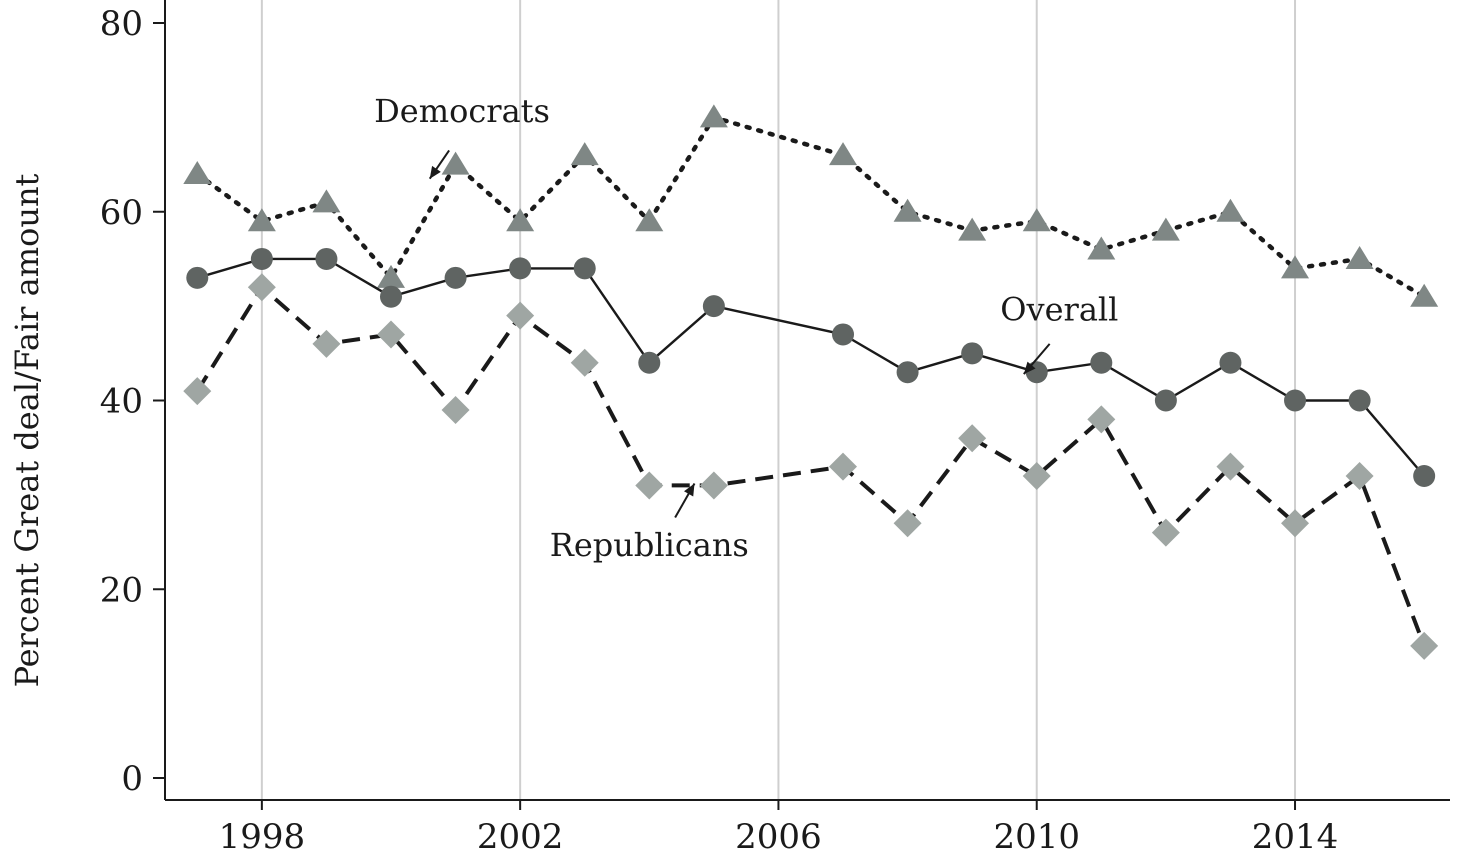  Describe the element at coordinates (462, 136) in the screenshot. I see `annotation-democrats: Democrats` at that location.